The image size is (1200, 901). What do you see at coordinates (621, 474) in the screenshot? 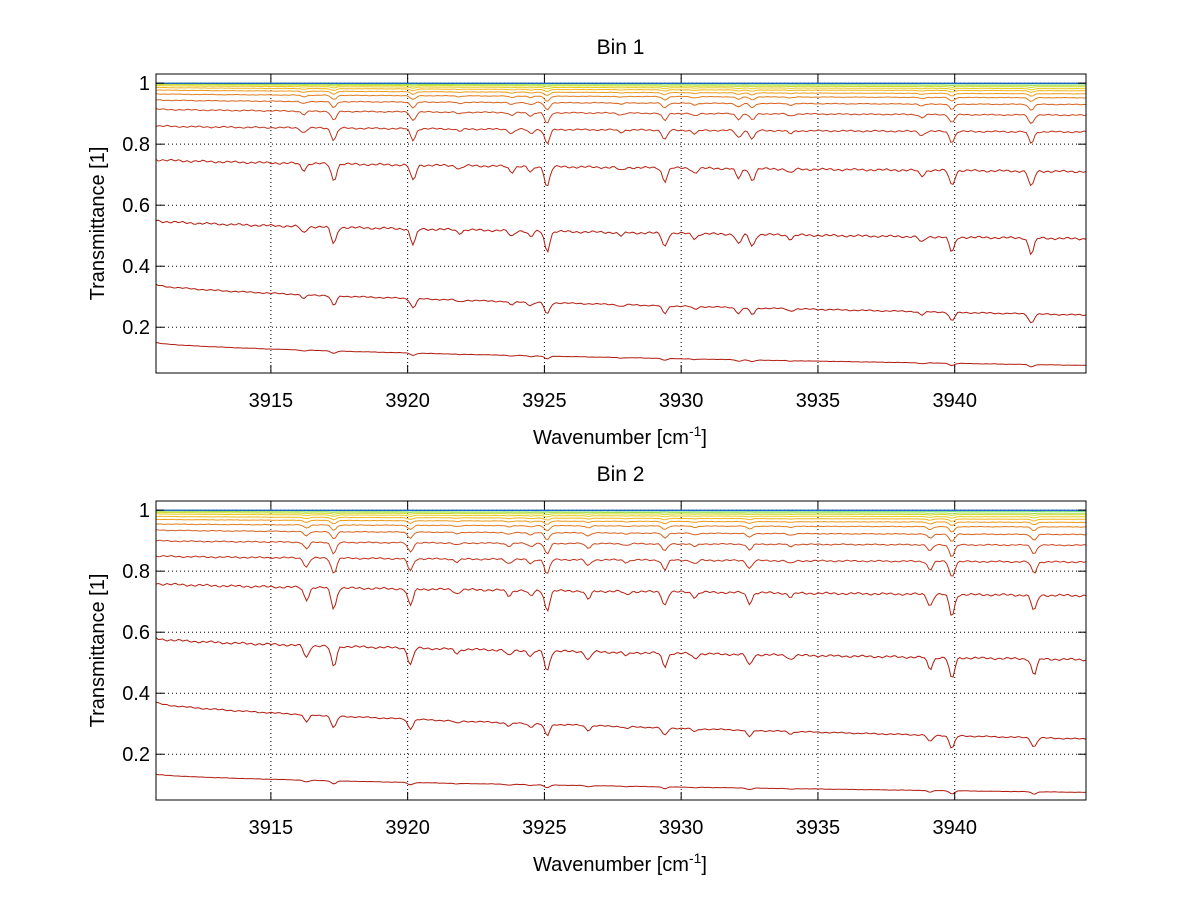
I see `panel-title: Bin 2` at bounding box center [621, 474].